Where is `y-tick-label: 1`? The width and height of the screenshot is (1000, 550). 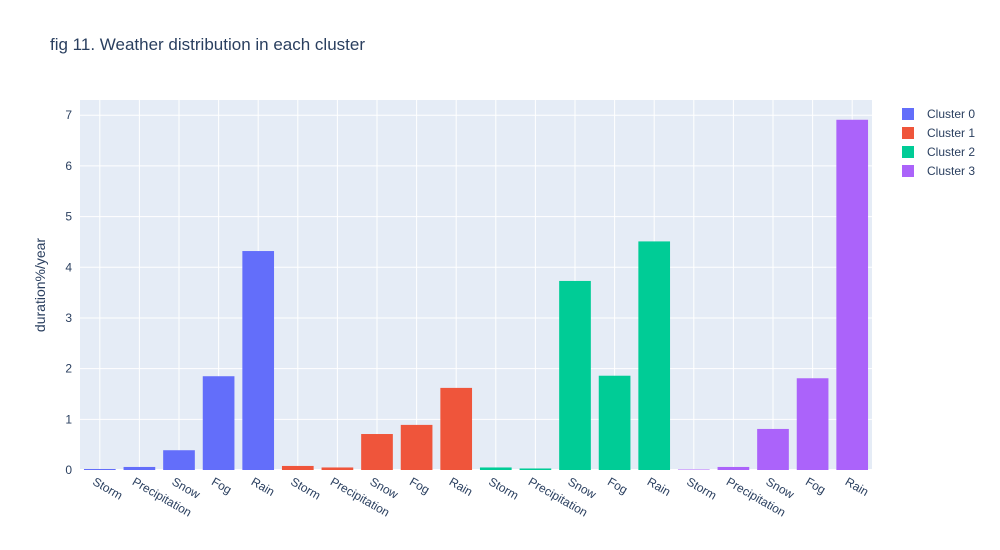 y-tick-label: 1 is located at coordinates (68, 419).